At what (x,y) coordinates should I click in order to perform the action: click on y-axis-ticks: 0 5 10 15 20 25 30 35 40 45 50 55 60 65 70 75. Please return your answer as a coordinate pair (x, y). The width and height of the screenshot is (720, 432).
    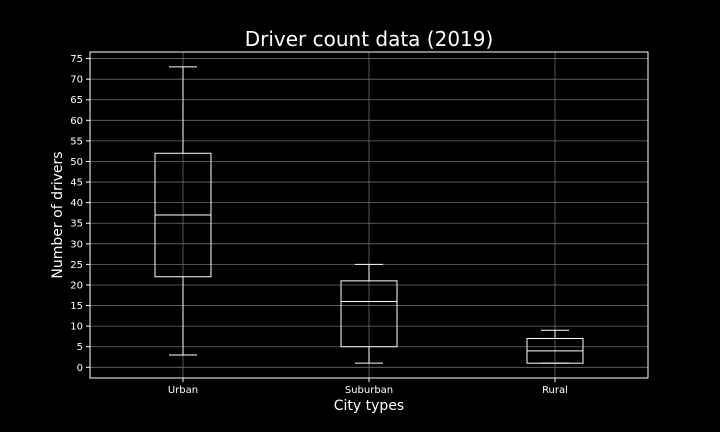
    Looking at the image, I should click on (80, 214).